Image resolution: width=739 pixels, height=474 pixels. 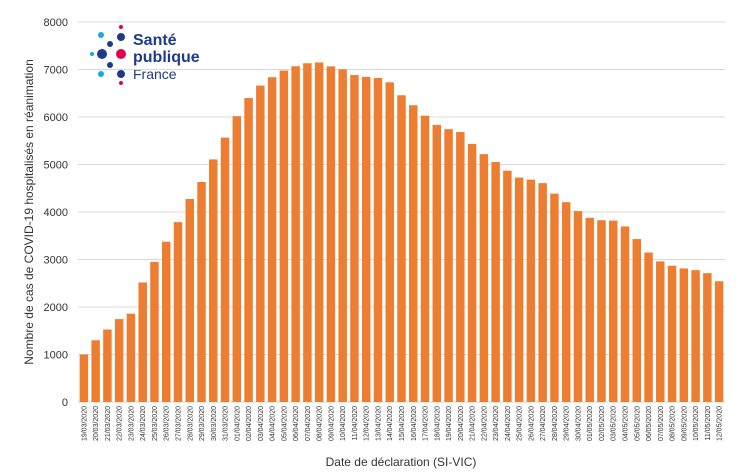 I want to click on x-tick-label: 30/03/2020, so click(x=214, y=423).